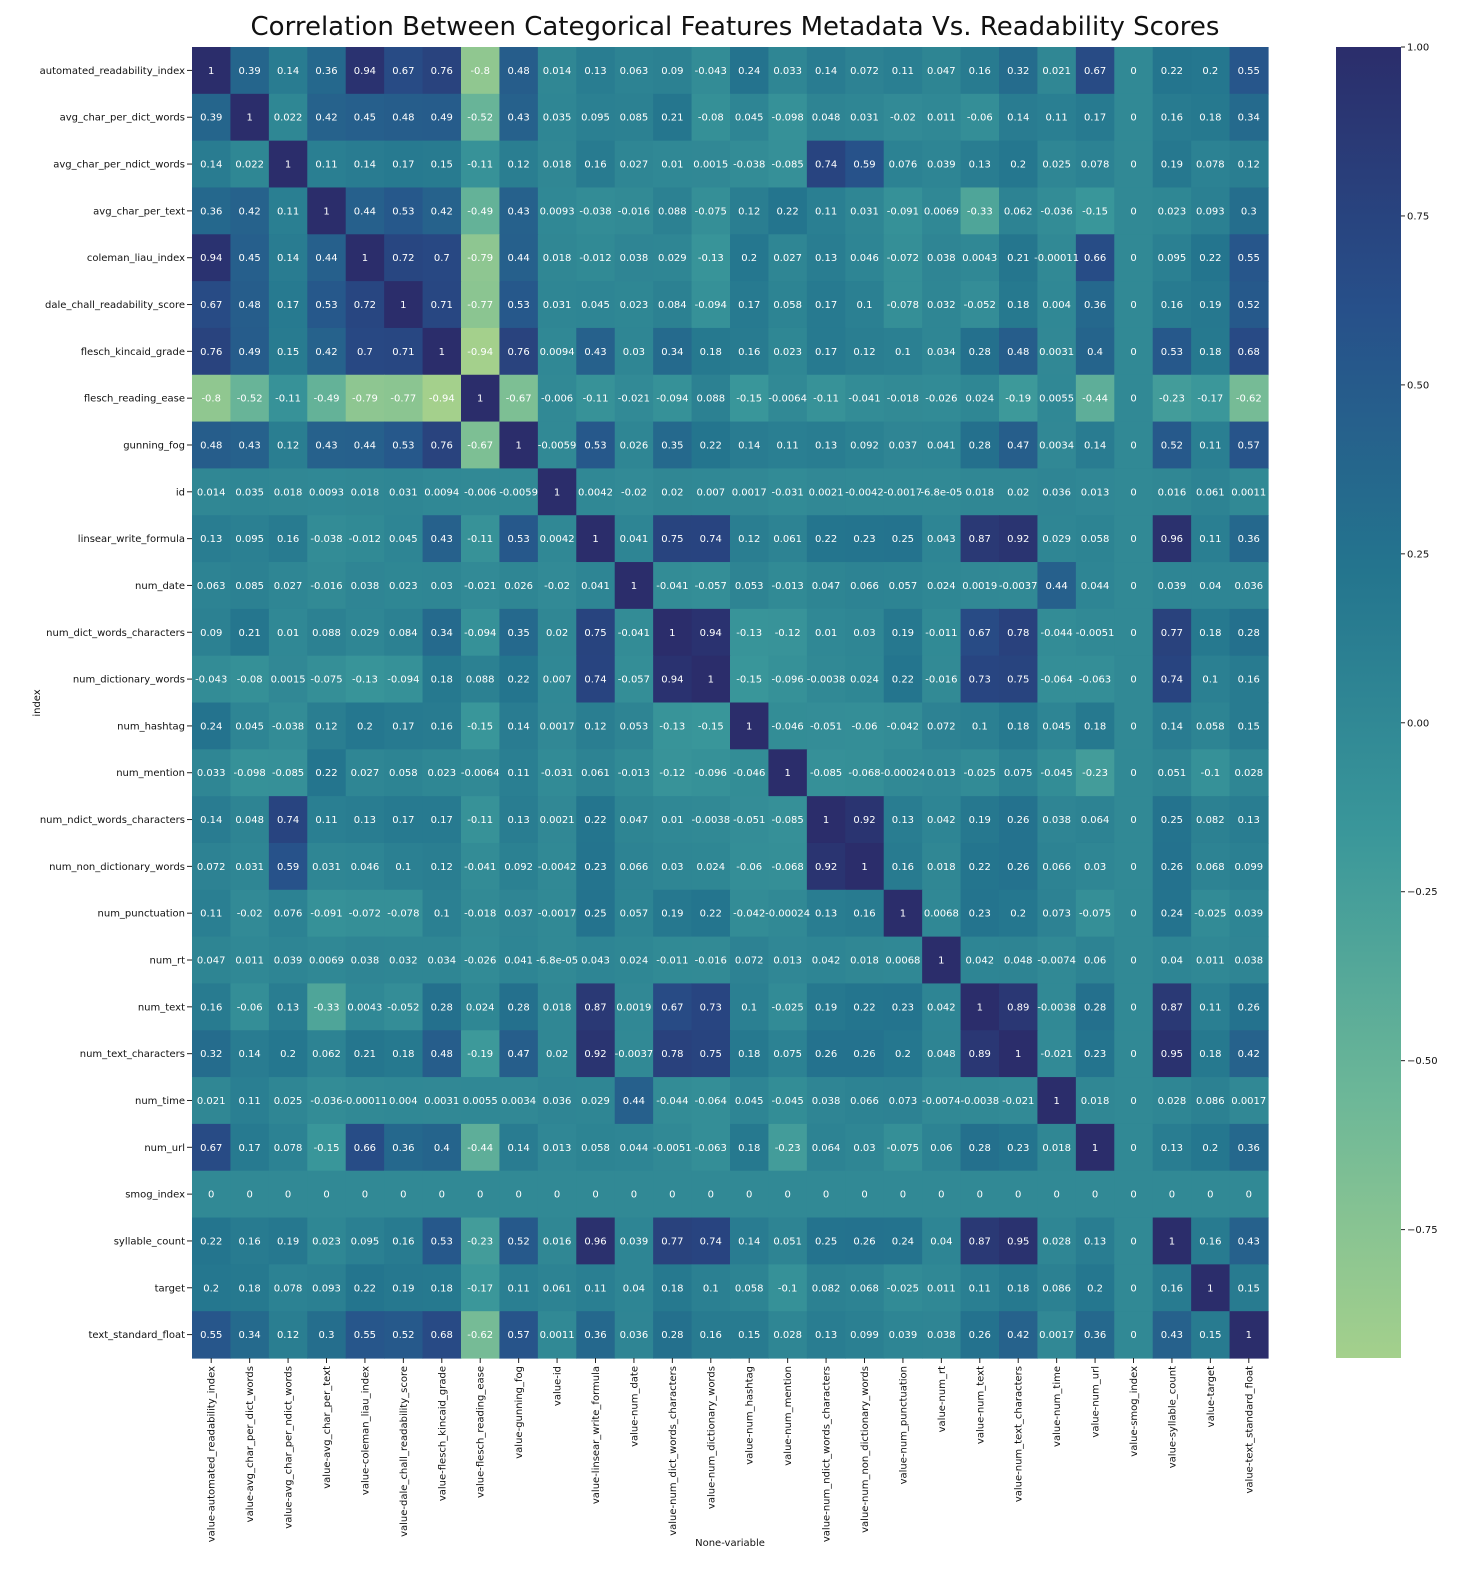  I want to click on cell-value-label: 0.072, so click(211, 867).